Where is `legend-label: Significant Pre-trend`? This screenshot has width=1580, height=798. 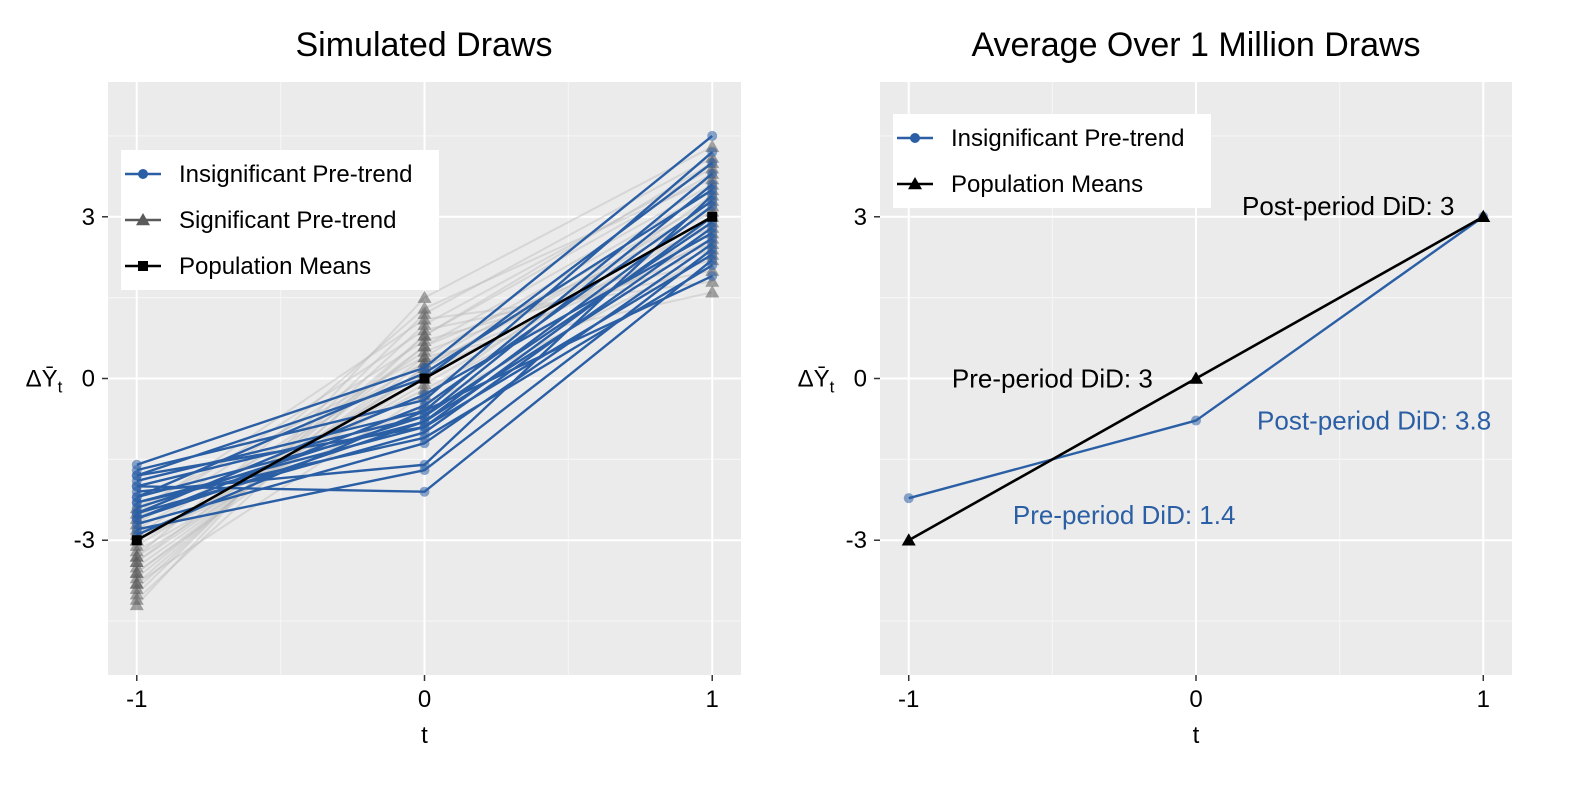 legend-label: Significant Pre-trend is located at coordinates (287, 220).